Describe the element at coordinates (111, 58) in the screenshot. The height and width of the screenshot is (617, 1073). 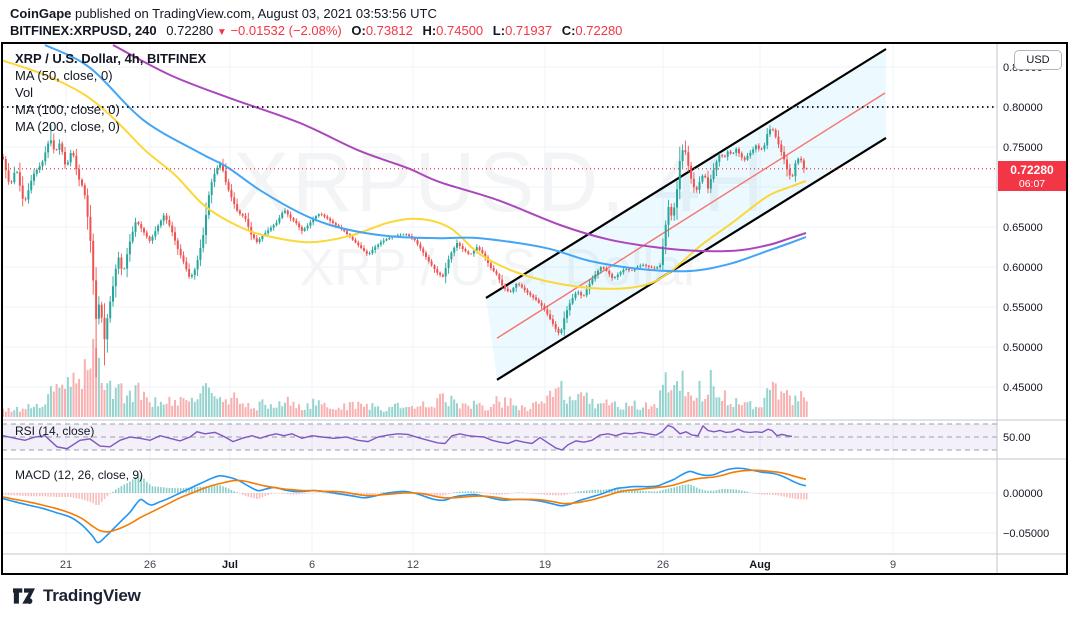
I see `legend-symbol-title: XRP / U.S. Dollar, 4h, BITFINEX` at that location.